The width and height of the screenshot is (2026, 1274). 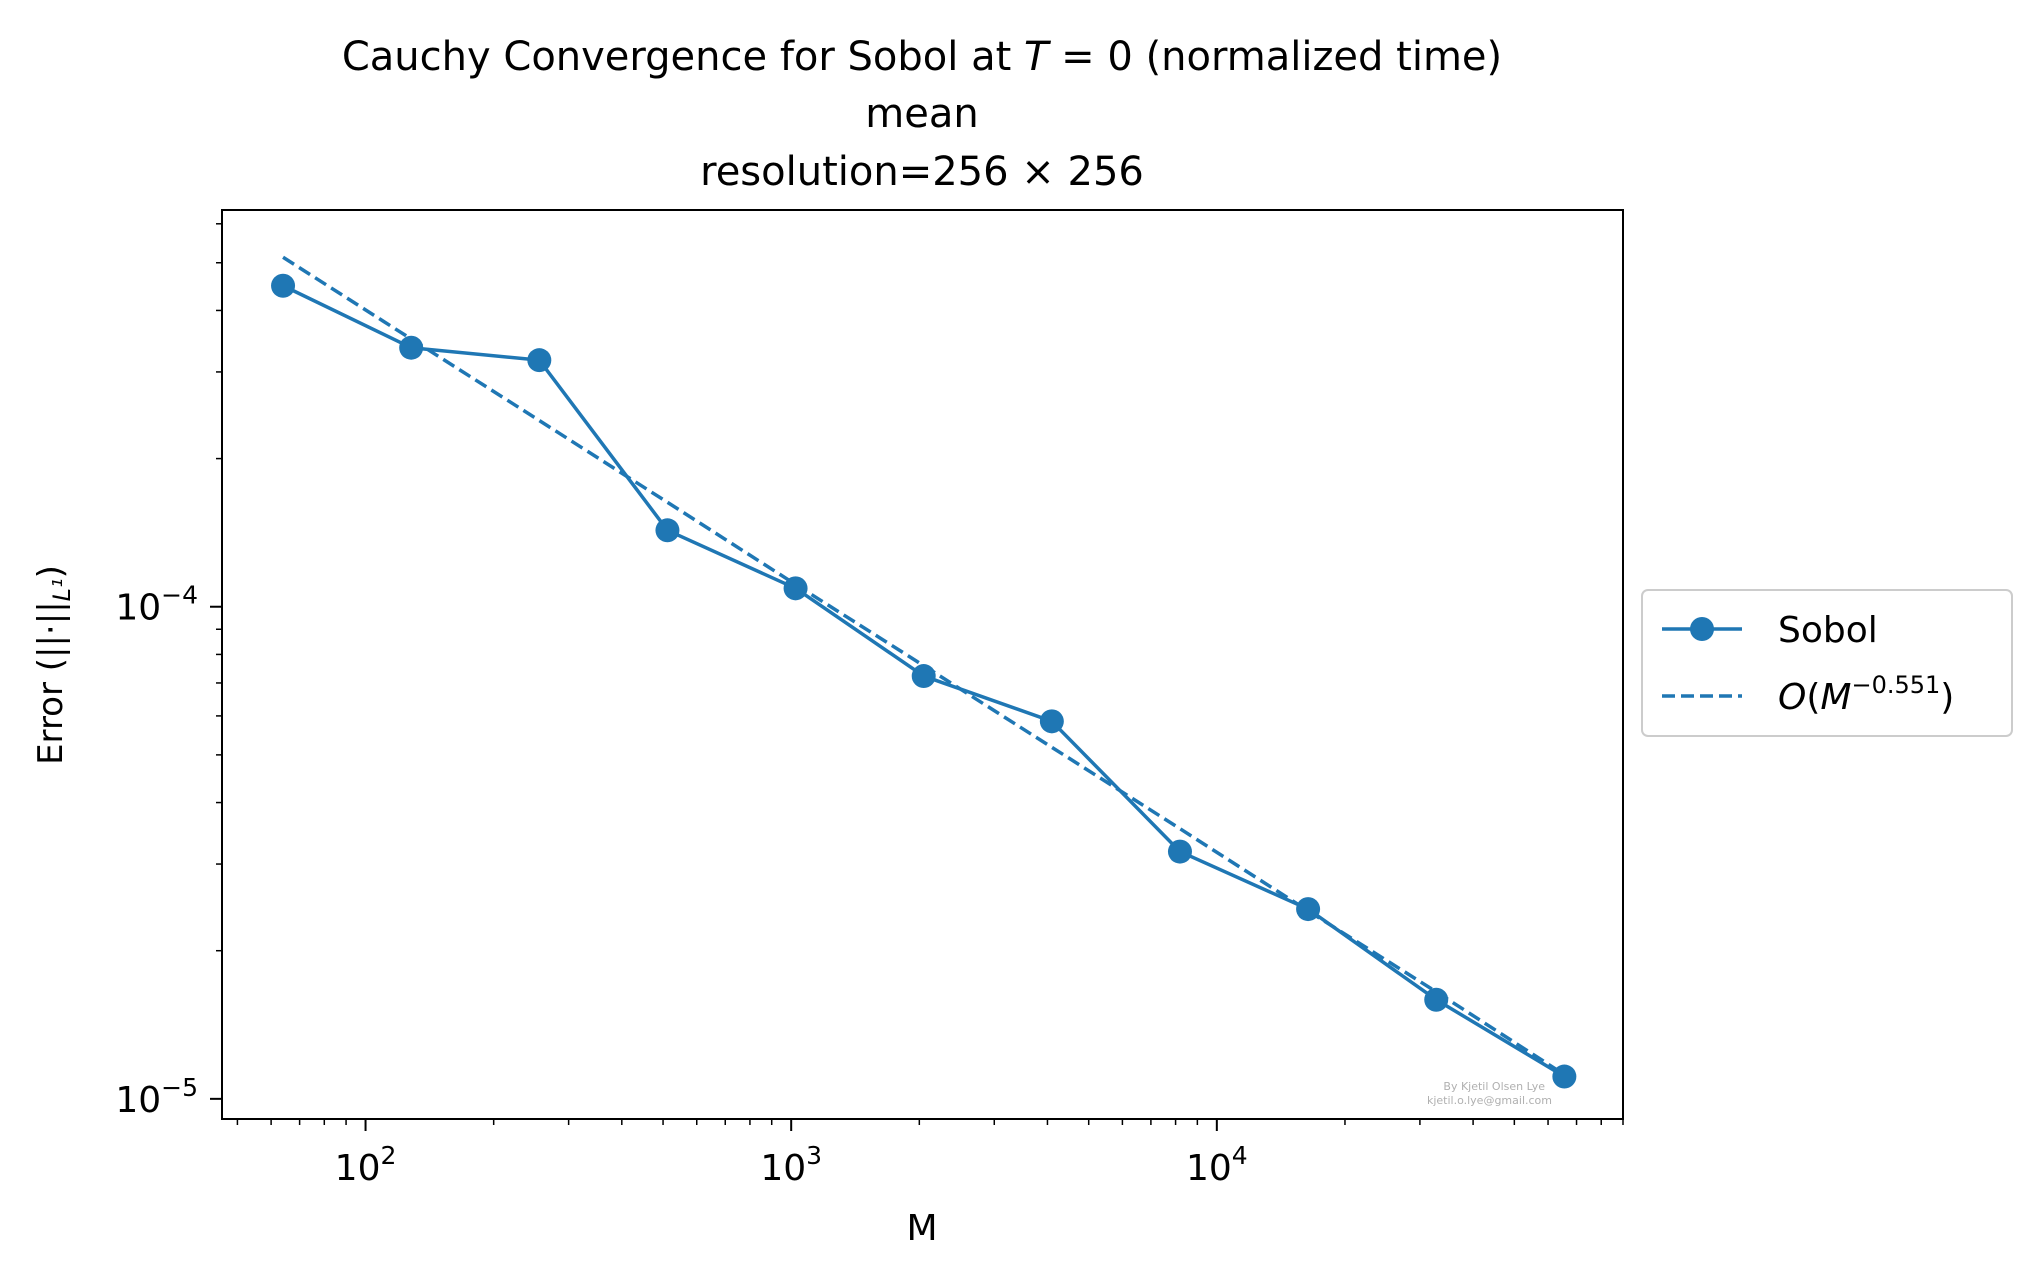 I want to click on y-axis-label: Error (||·||L¹), so click(x=53, y=665).